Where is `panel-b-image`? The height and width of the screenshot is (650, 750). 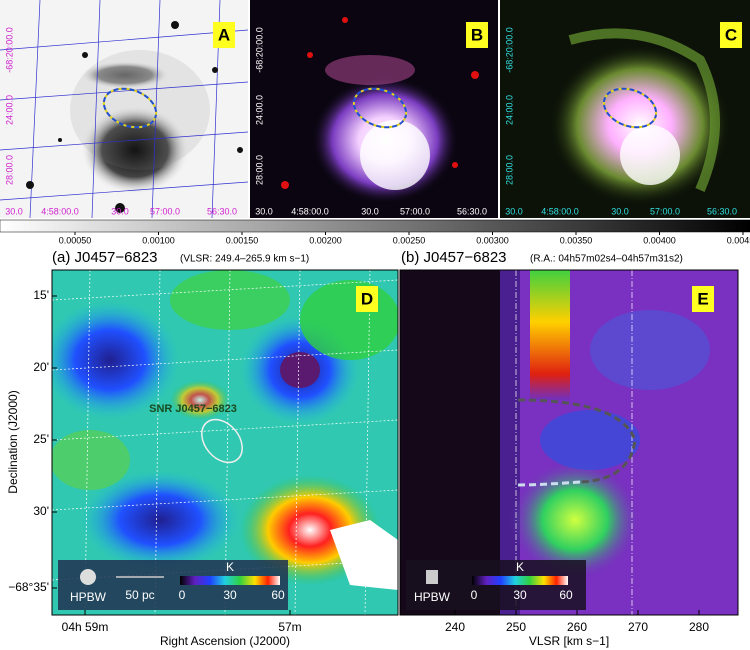 panel-b-image is located at coordinates (374, 109).